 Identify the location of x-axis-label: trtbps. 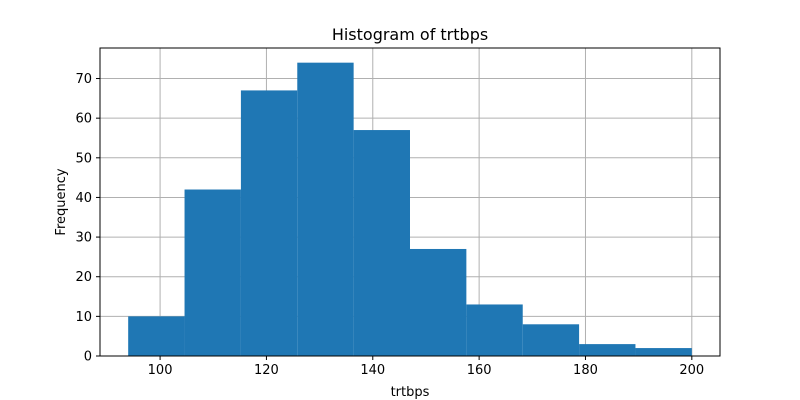
(410, 392).